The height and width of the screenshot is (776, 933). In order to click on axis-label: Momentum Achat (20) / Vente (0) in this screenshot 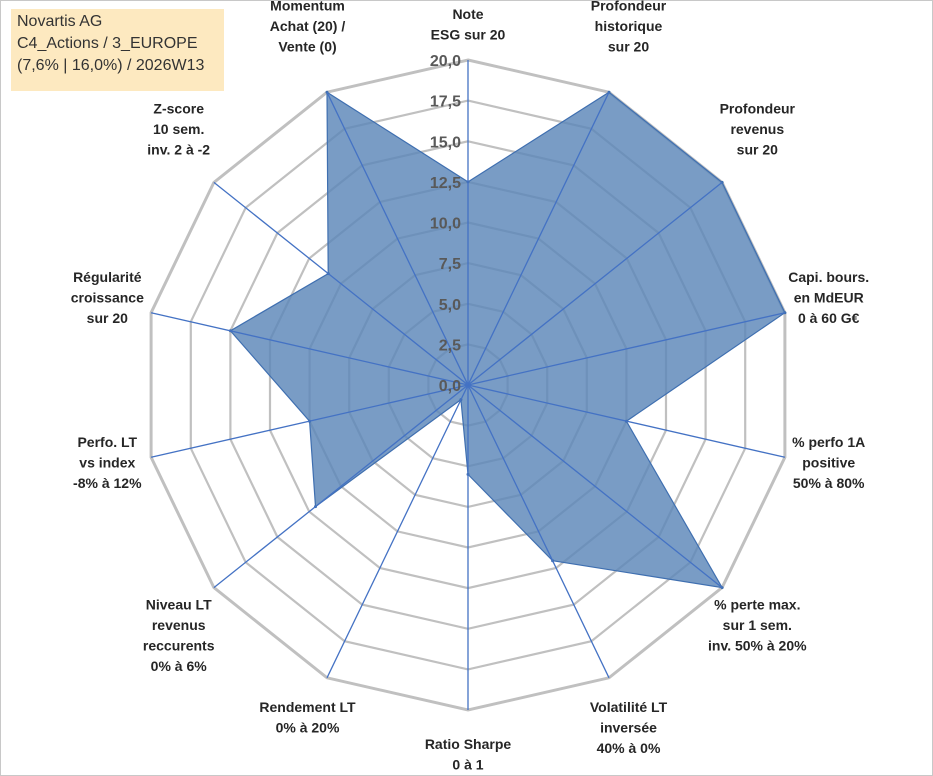, I will do `click(308, 27)`.